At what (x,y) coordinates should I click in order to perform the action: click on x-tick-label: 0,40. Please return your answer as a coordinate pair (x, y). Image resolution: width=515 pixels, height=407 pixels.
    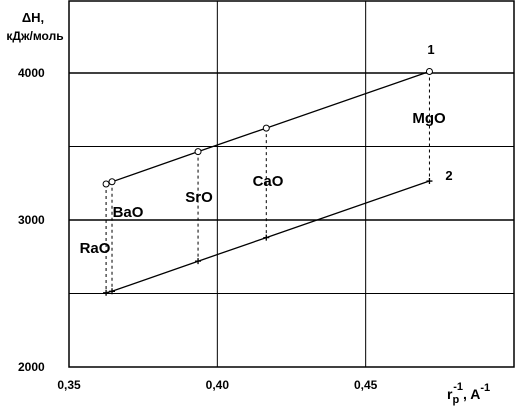
    Looking at the image, I should click on (218, 385).